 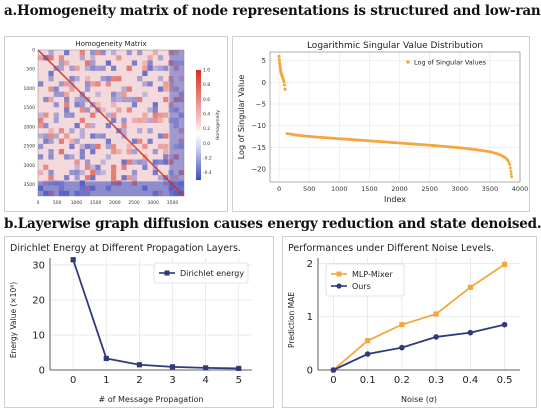 I want to click on colorbar-tick-label: 0.4, so click(x=206, y=115).